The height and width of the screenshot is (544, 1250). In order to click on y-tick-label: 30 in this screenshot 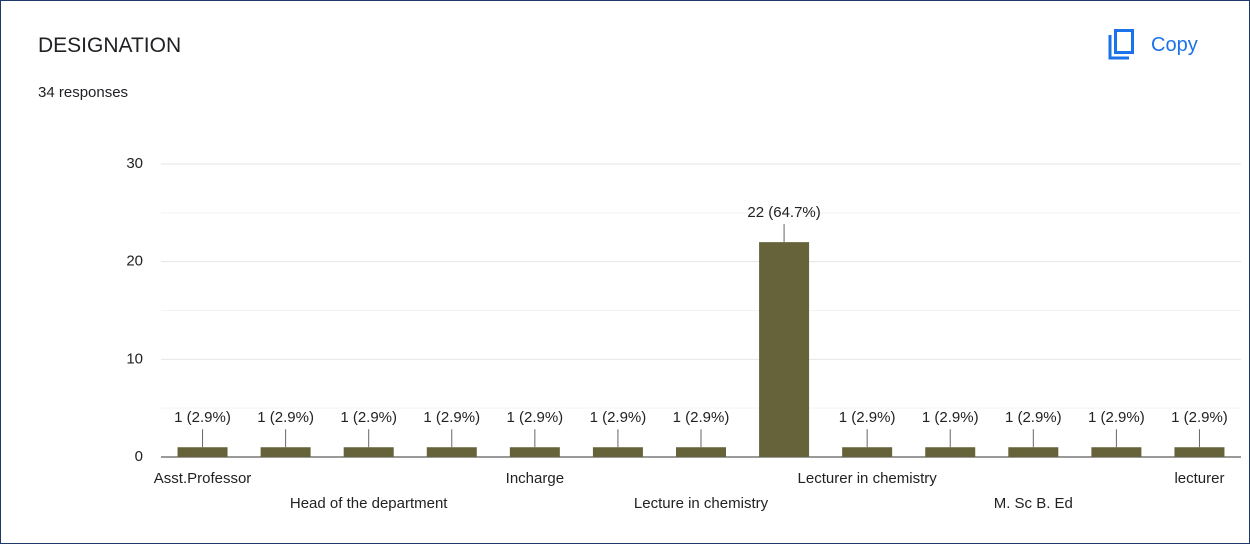, I will do `click(134, 163)`.